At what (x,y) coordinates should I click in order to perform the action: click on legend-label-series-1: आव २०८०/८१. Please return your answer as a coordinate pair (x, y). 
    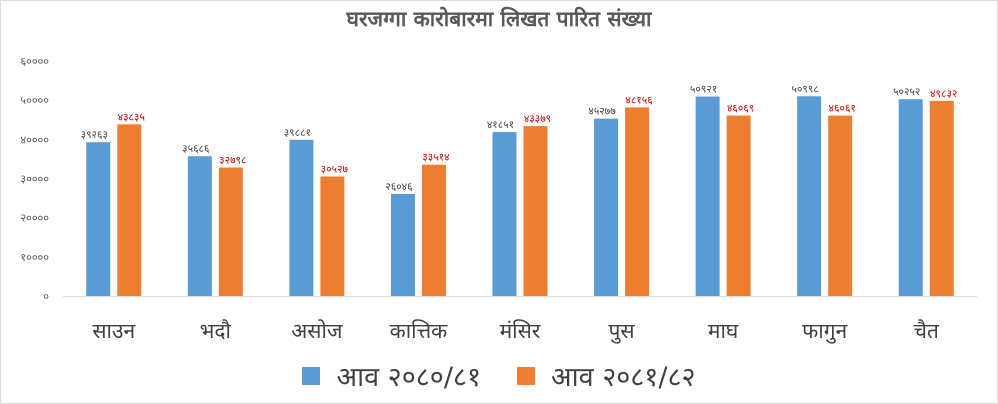
    Looking at the image, I should click on (408, 377).